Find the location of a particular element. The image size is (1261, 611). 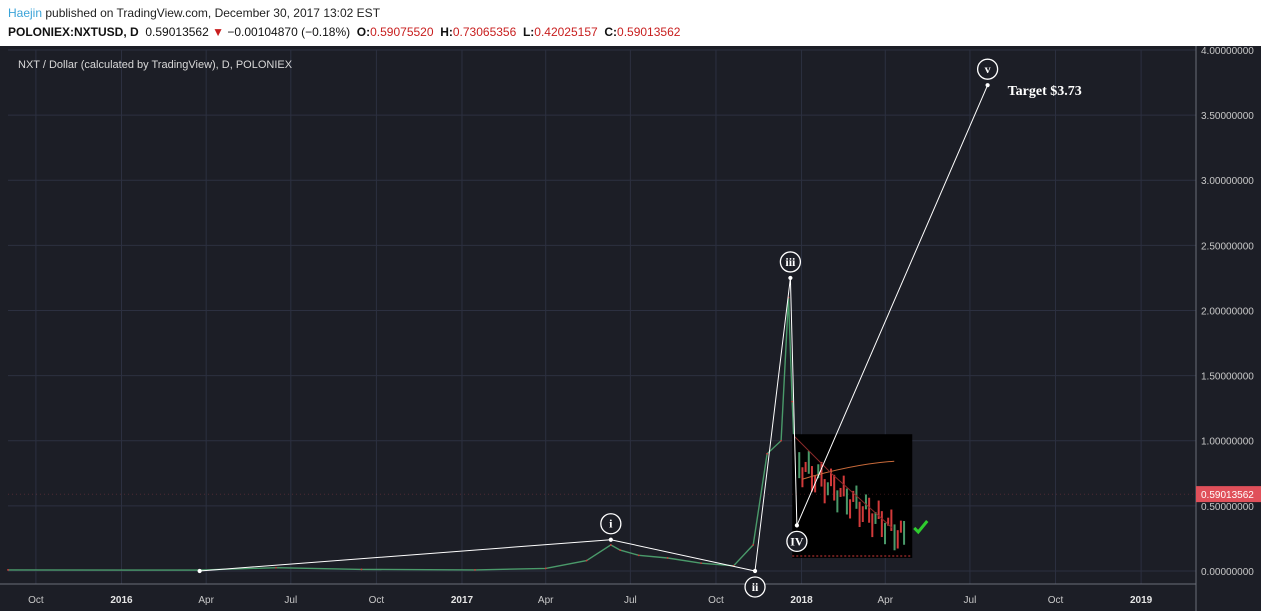

wave-marker-iii: iii is located at coordinates (790, 262).